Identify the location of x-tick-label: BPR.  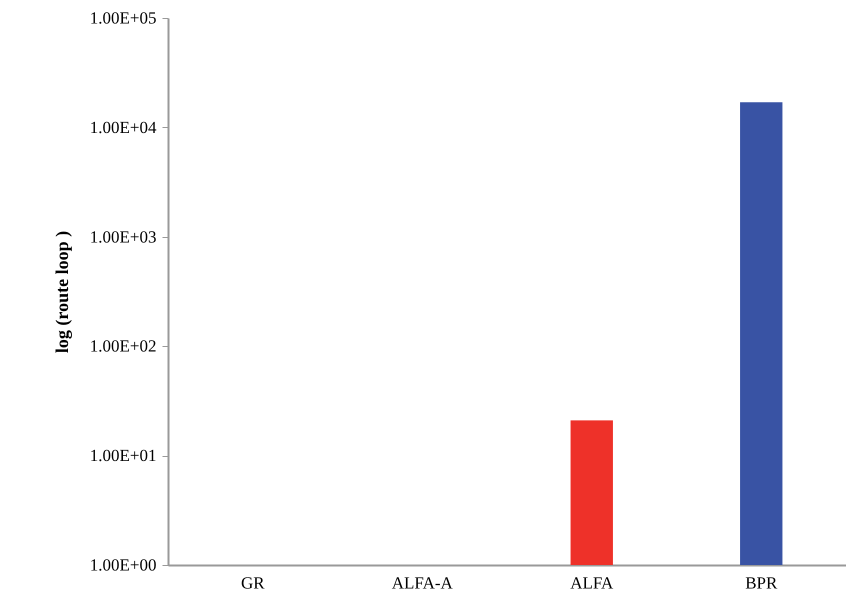
(761, 583).